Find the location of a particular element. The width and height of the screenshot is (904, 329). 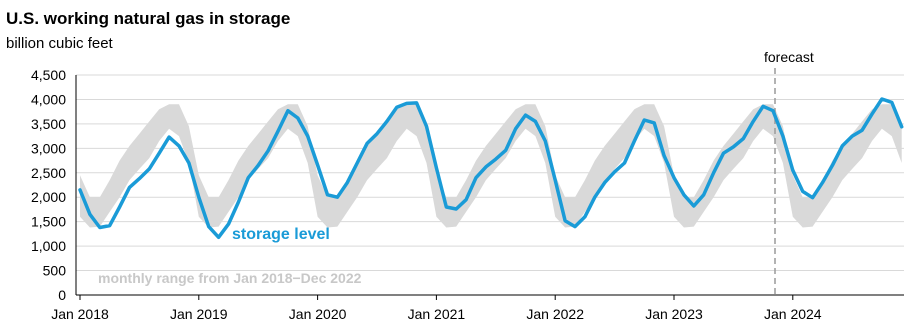

y-tick-label: 1,000 is located at coordinates (48, 246).